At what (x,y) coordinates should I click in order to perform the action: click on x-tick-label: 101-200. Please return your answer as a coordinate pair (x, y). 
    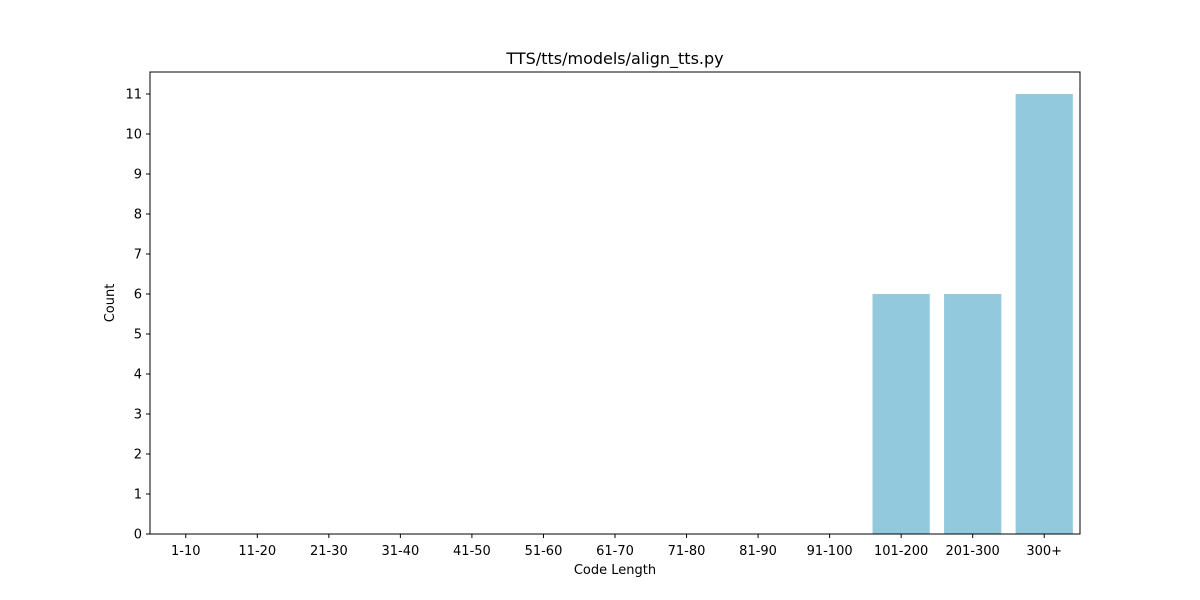
    Looking at the image, I should click on (901, 551).